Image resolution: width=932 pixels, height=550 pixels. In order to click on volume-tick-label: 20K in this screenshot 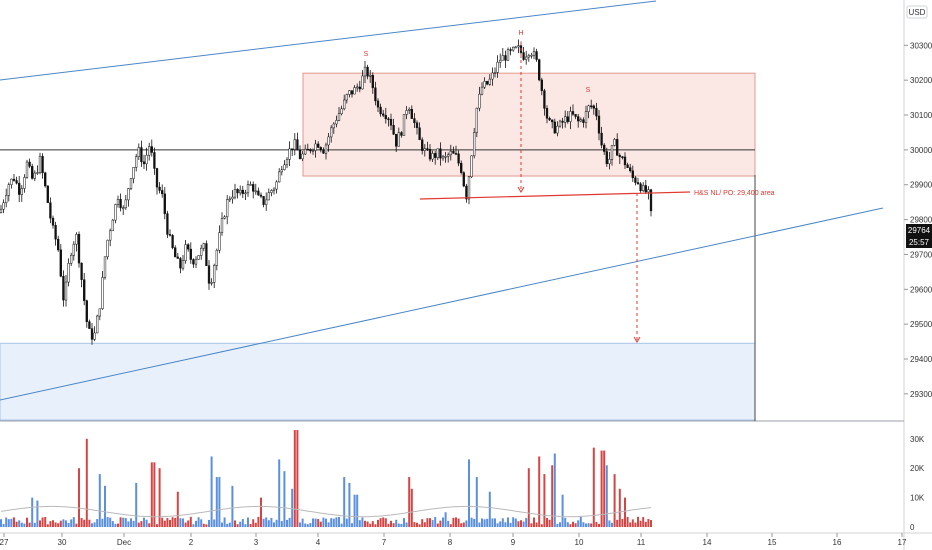, I will do `click(917, 468)`.